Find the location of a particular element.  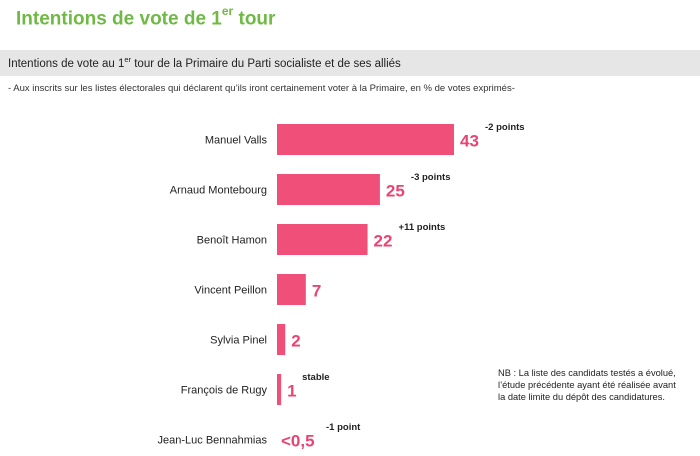

category-label: Manuel Valls is located at coordinates (236, 141).